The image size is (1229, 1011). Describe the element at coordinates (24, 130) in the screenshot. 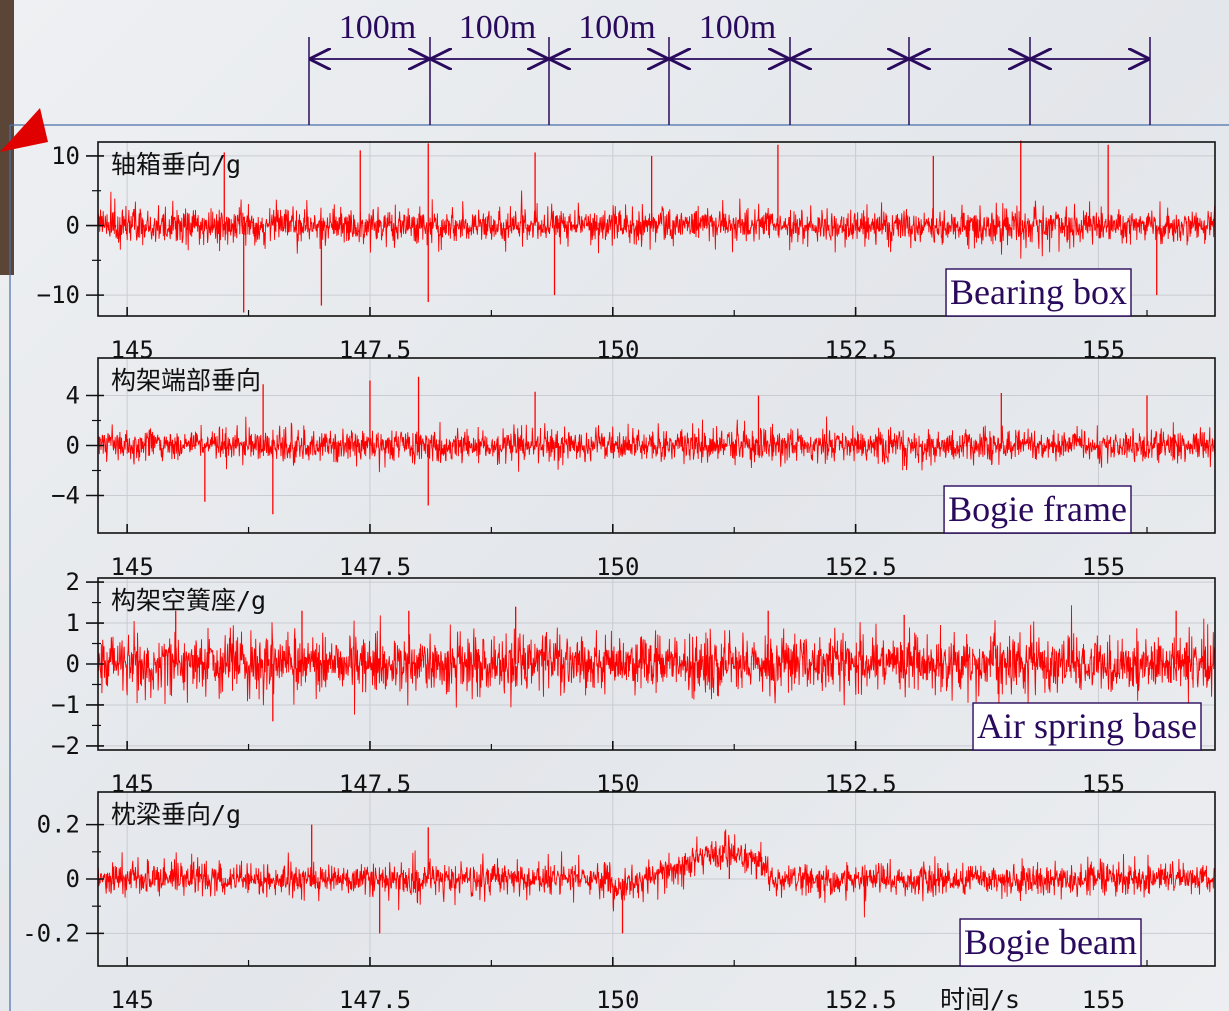

I see `red-pointer-arrow-icon` at that location.